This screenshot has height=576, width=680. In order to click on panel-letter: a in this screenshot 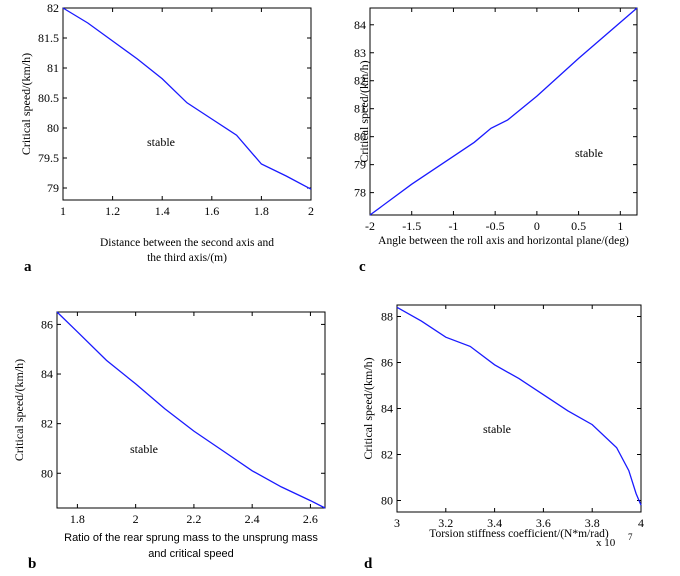, I will do `click(28, 267)`.